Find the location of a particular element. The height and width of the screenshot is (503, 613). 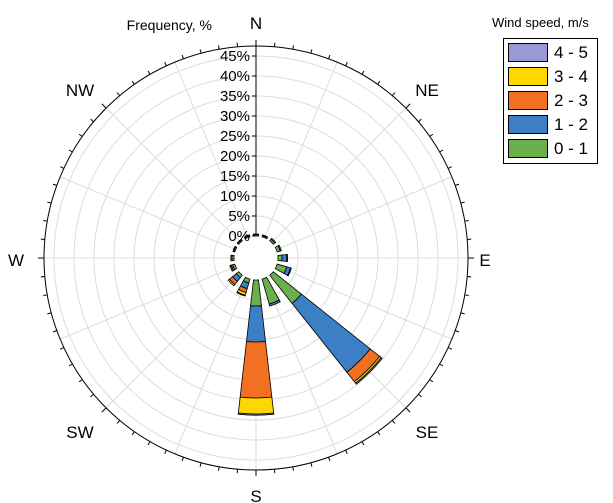

radial-axis-label: Frequency, % is located at coordinates (169, 25).